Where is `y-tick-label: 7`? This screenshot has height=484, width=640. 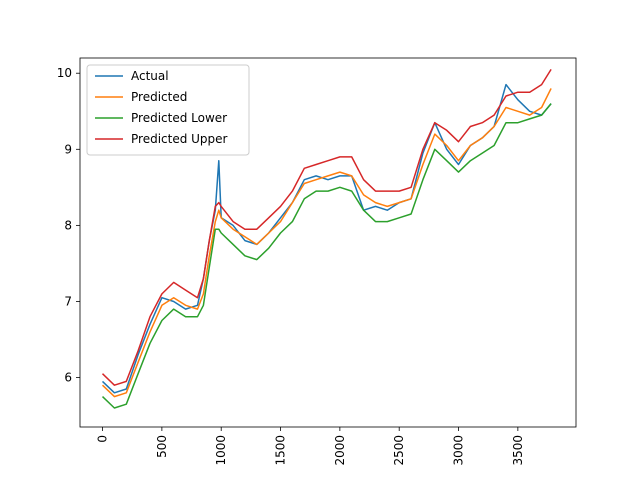
y-tick-label: 7 is located at coordinates (68, 301).